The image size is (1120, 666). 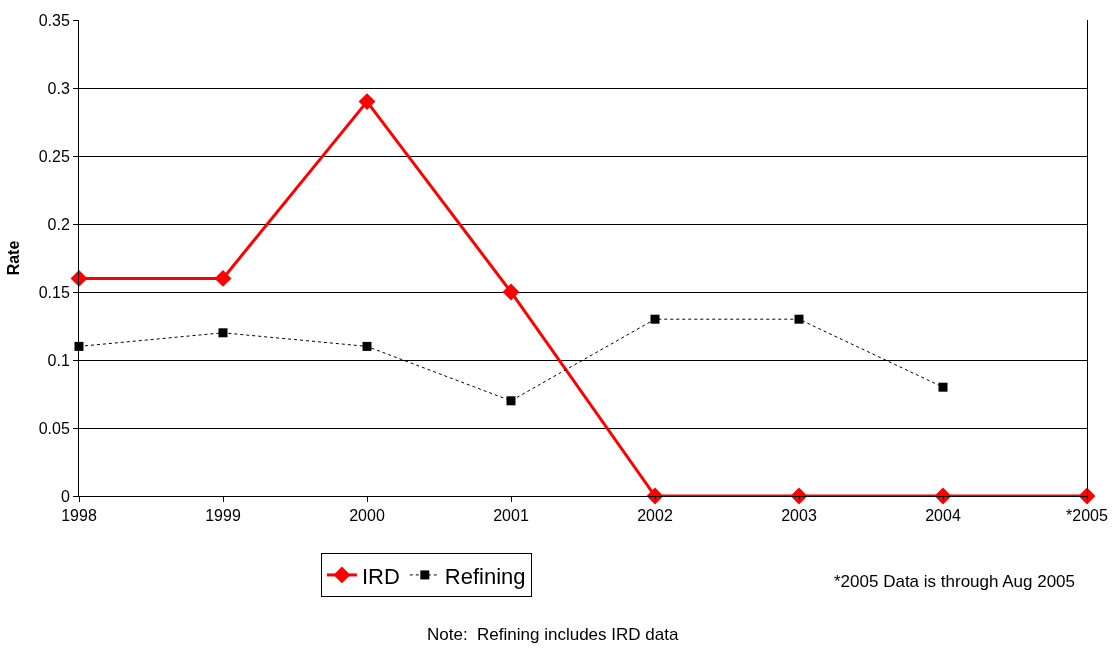 I want to click on x-tick-label: 2004, so click(x=943, y=516).